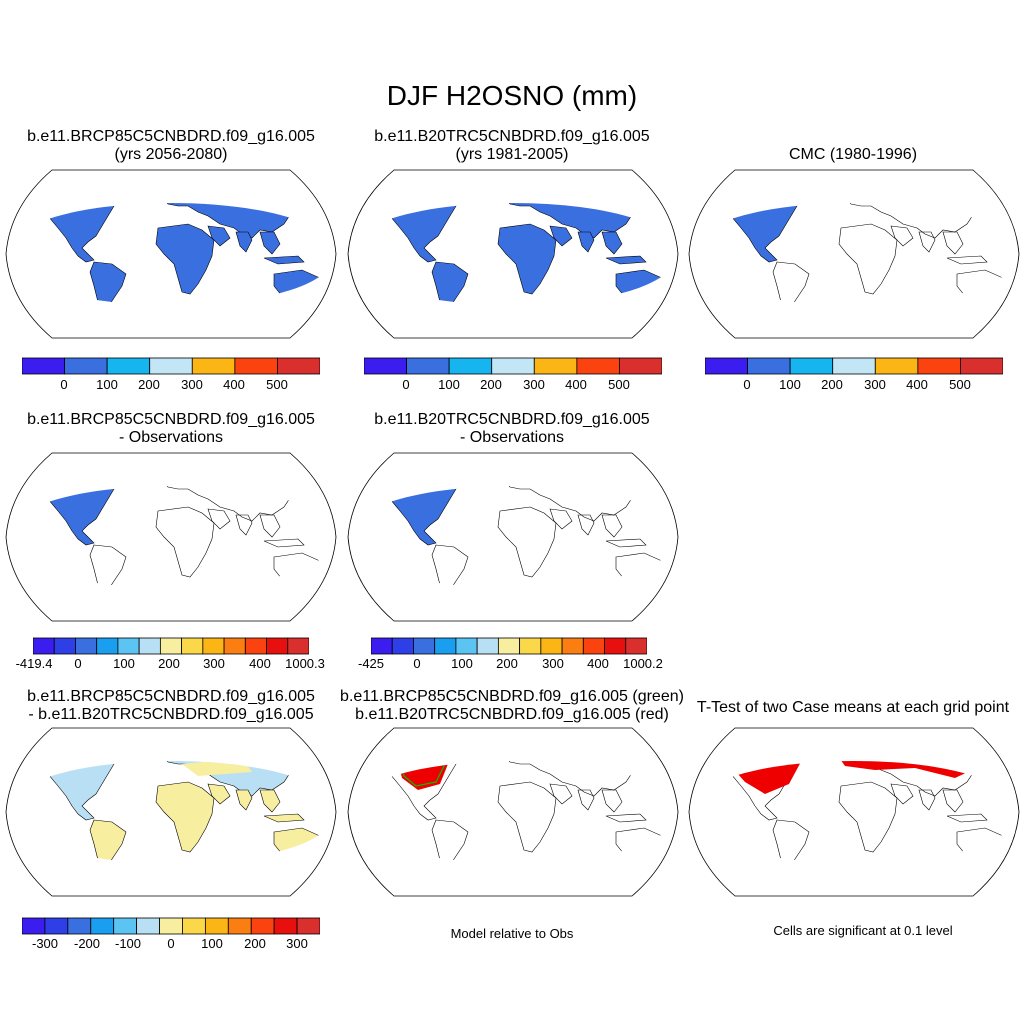 Image resolution: width=1024 pixels, height=1024 pixels. What do you see at coordinates (512, 95) in the screenshot?
I see `main-title: DJF H2OSNO (mm)` at bounding box center [512, 95].